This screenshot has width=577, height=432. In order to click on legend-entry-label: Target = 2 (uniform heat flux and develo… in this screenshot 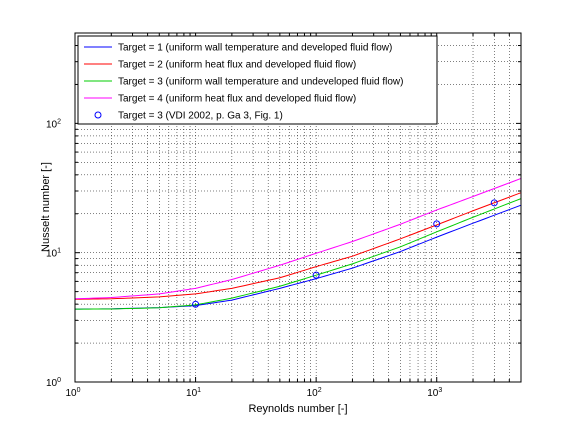, I will do `click(237, 65)`.